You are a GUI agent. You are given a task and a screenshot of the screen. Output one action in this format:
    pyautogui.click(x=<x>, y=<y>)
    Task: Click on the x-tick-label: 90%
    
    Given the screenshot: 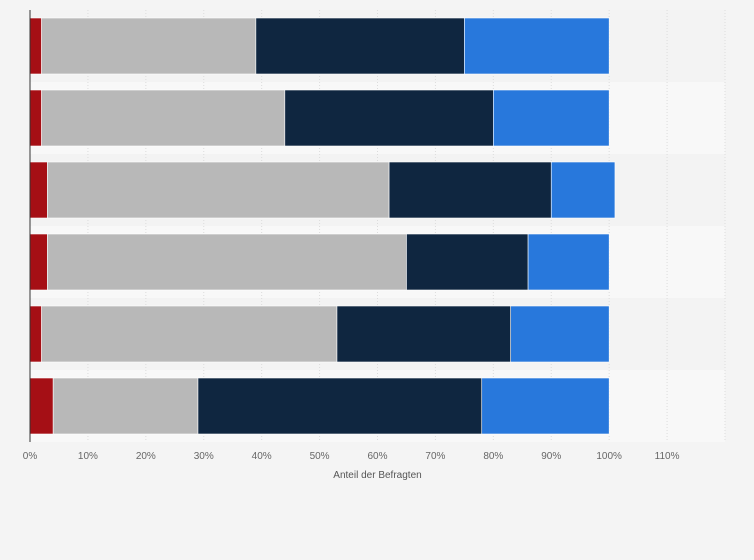 What is the action you would take?
    pyautogui.click(x=551, y=456)
    